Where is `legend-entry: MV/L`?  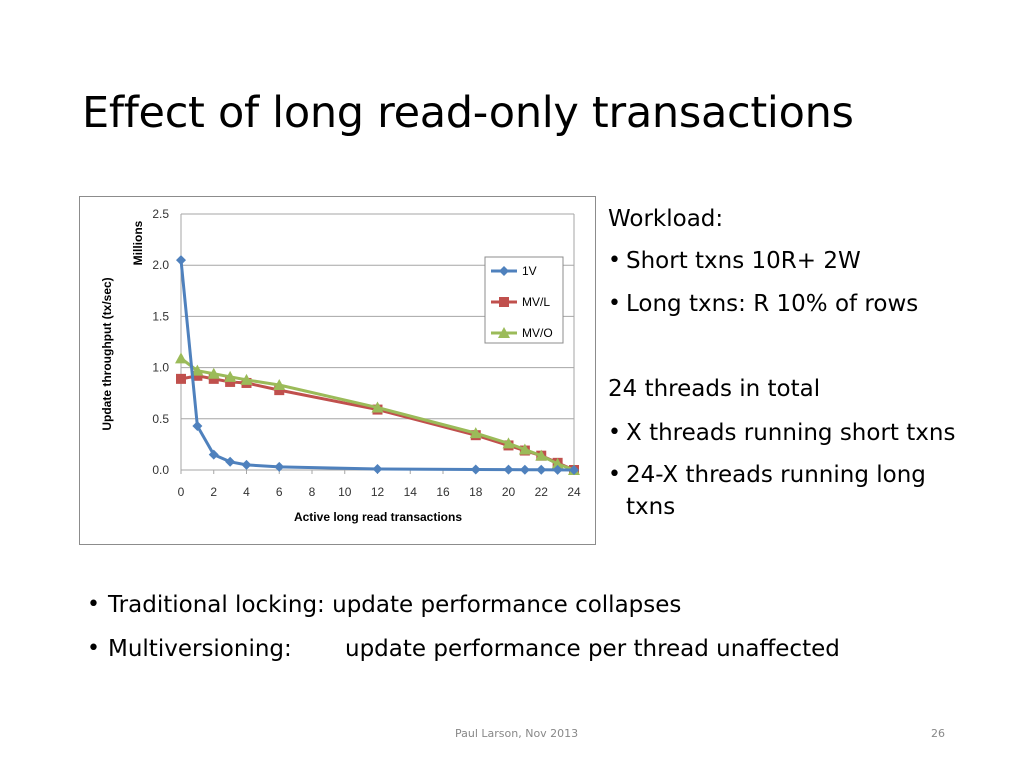 legend-entry: MV/L is located at coordinates (520, 302).